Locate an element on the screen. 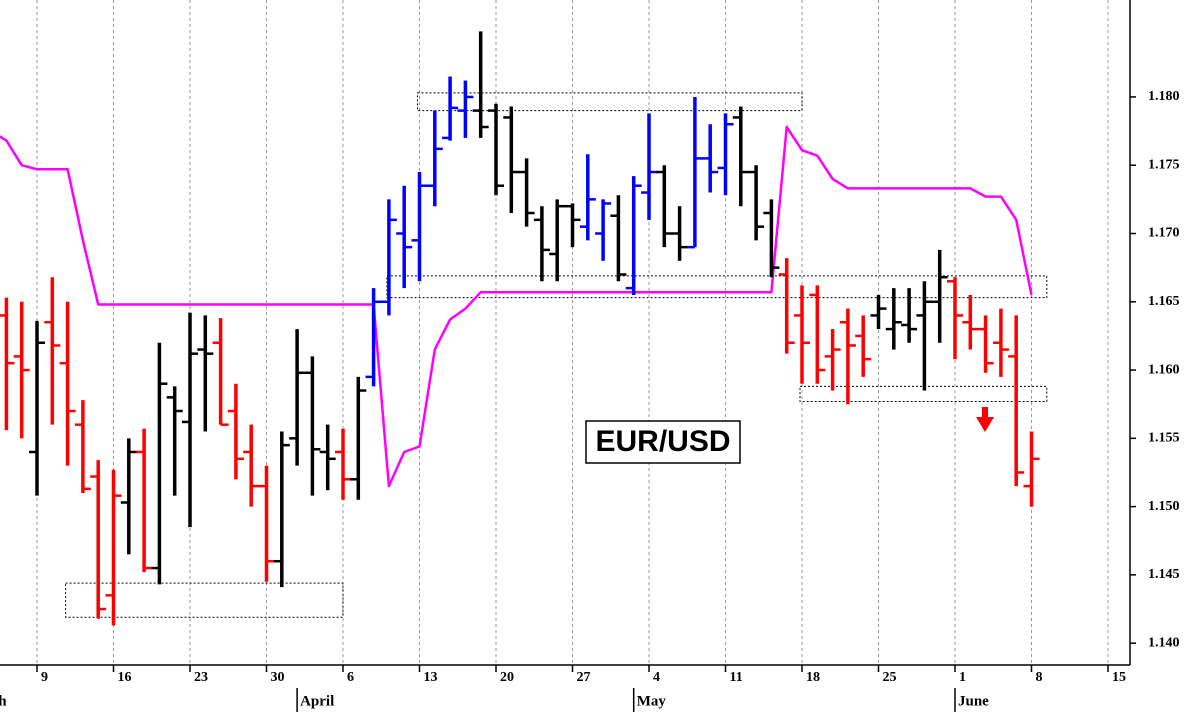 This screenshot has height=712, width=1200. y-tick-label: 1.170 is located at coordinates (1164, 233).